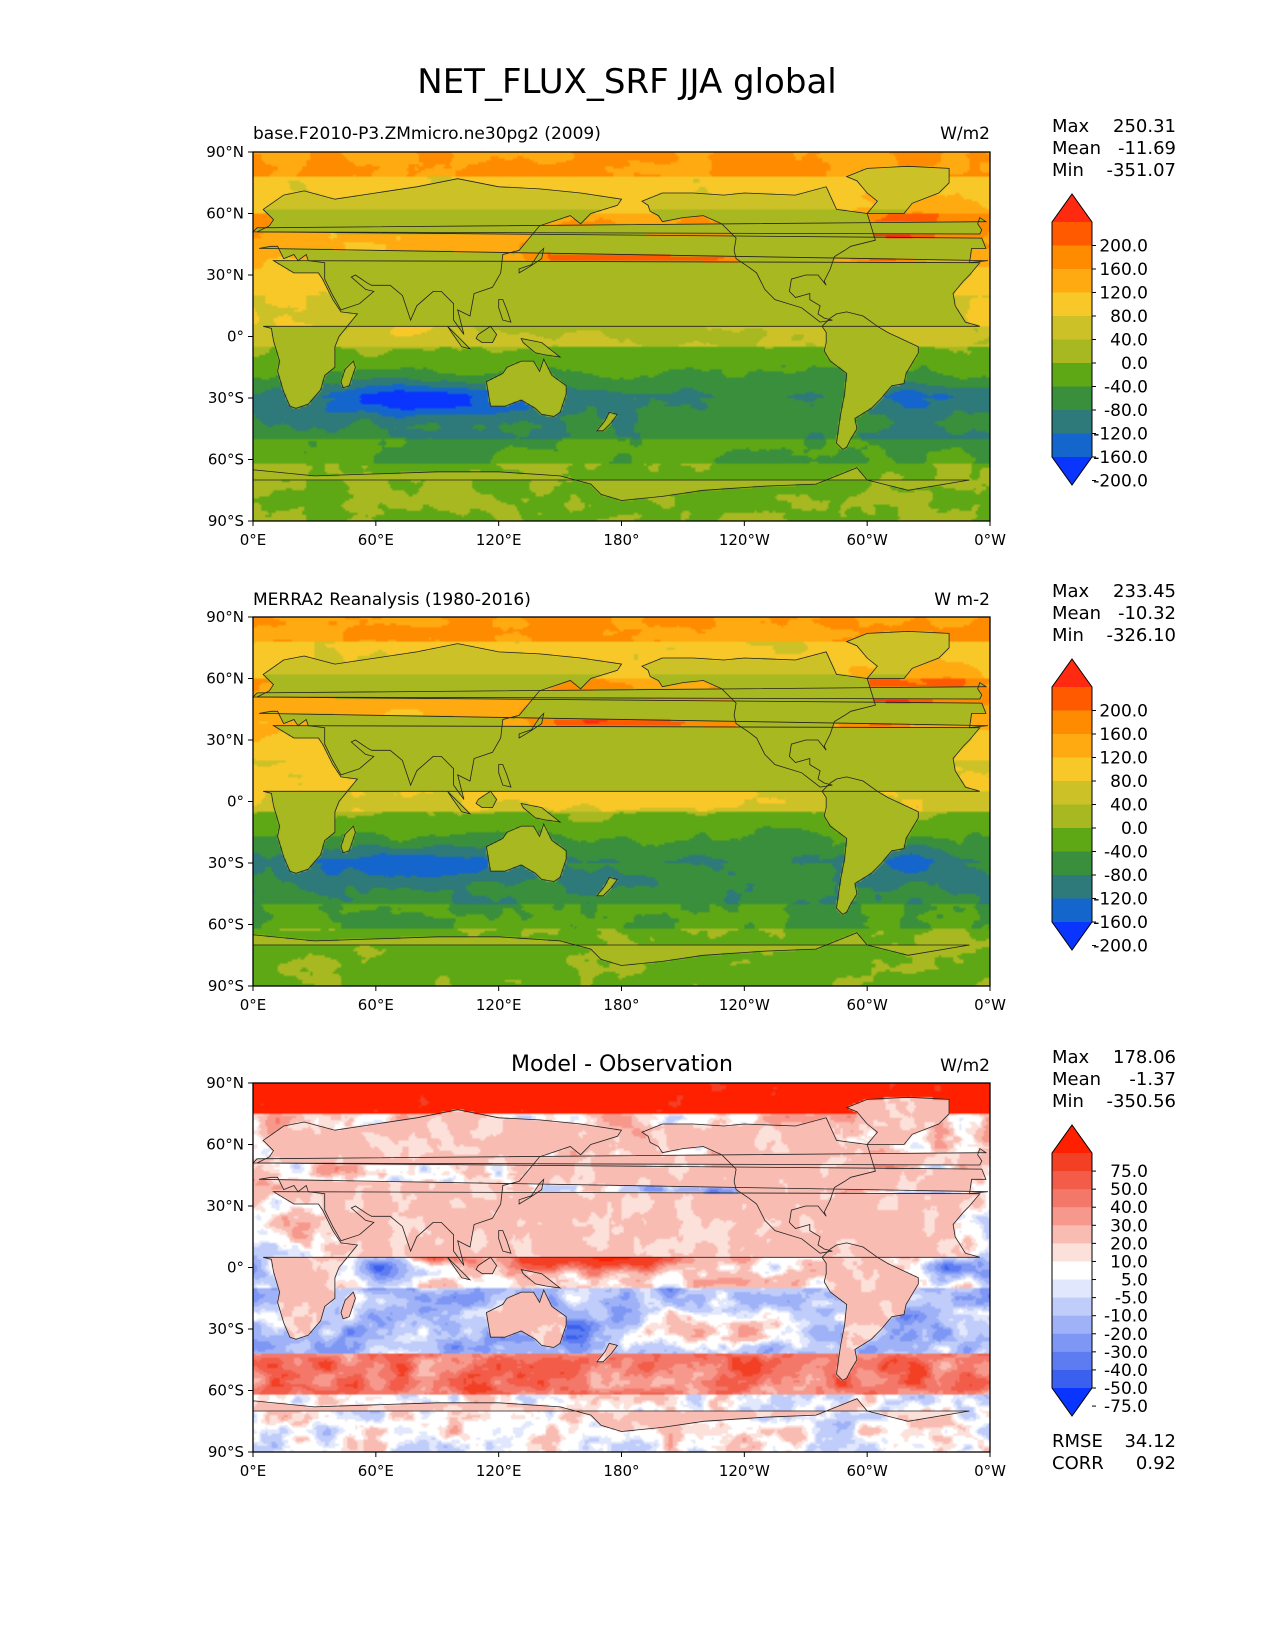 The image size is (1275, 1650). Describe the element at coordinates (1129, 1226) in the screenshot. I see `colorbar-label: 30.0` at that location.